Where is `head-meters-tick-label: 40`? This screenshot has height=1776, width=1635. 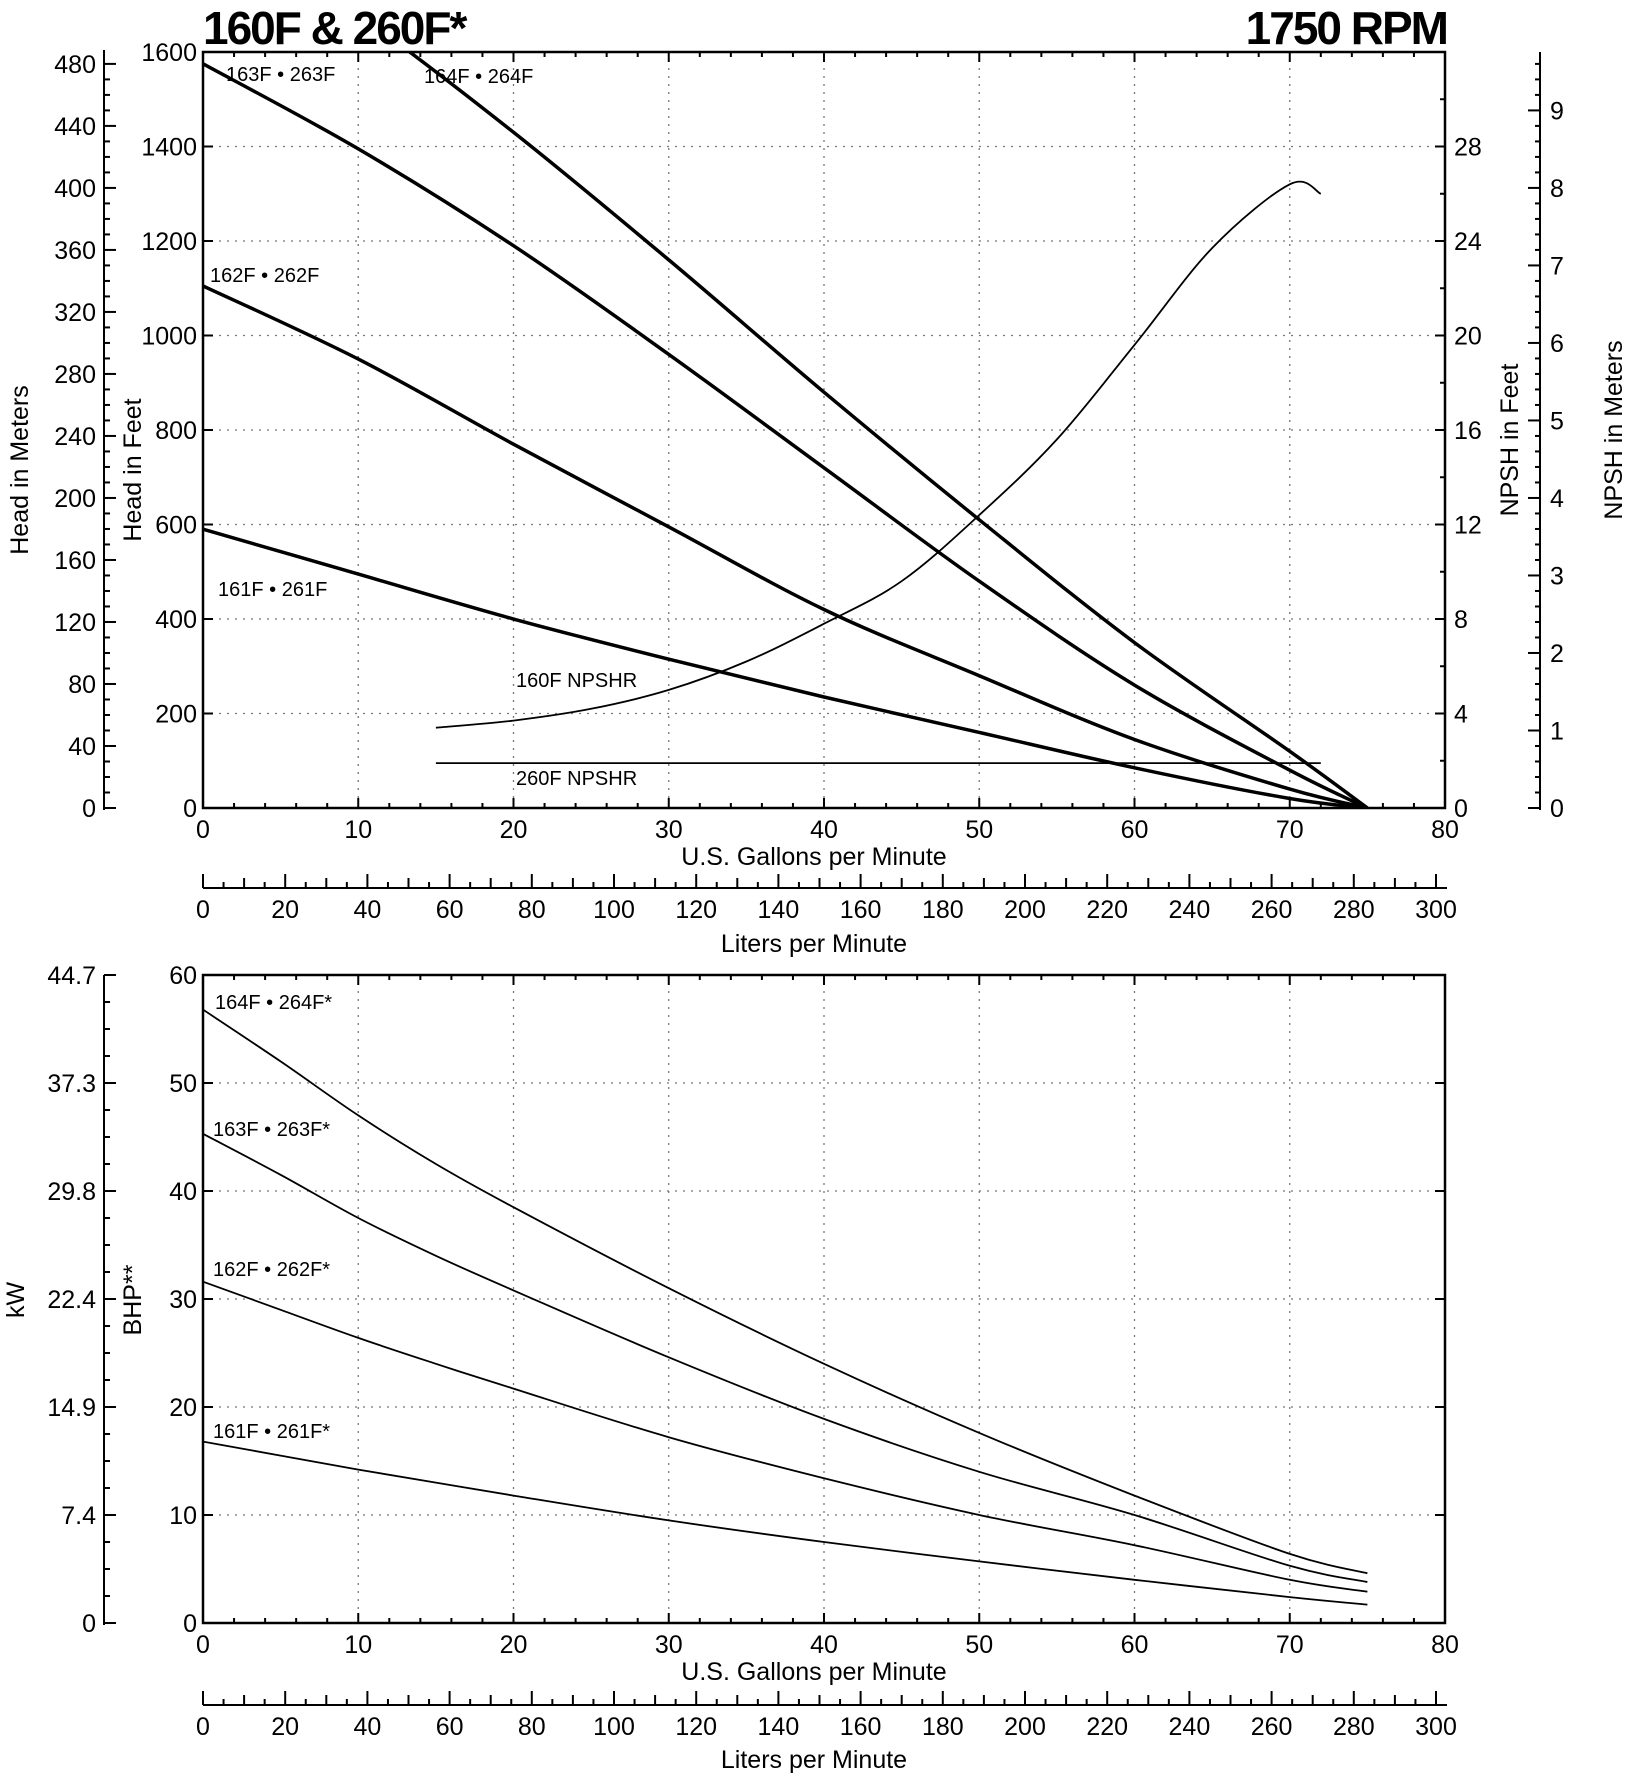
head-meters-tick-label: 40 is located at coordinates (82, 747).